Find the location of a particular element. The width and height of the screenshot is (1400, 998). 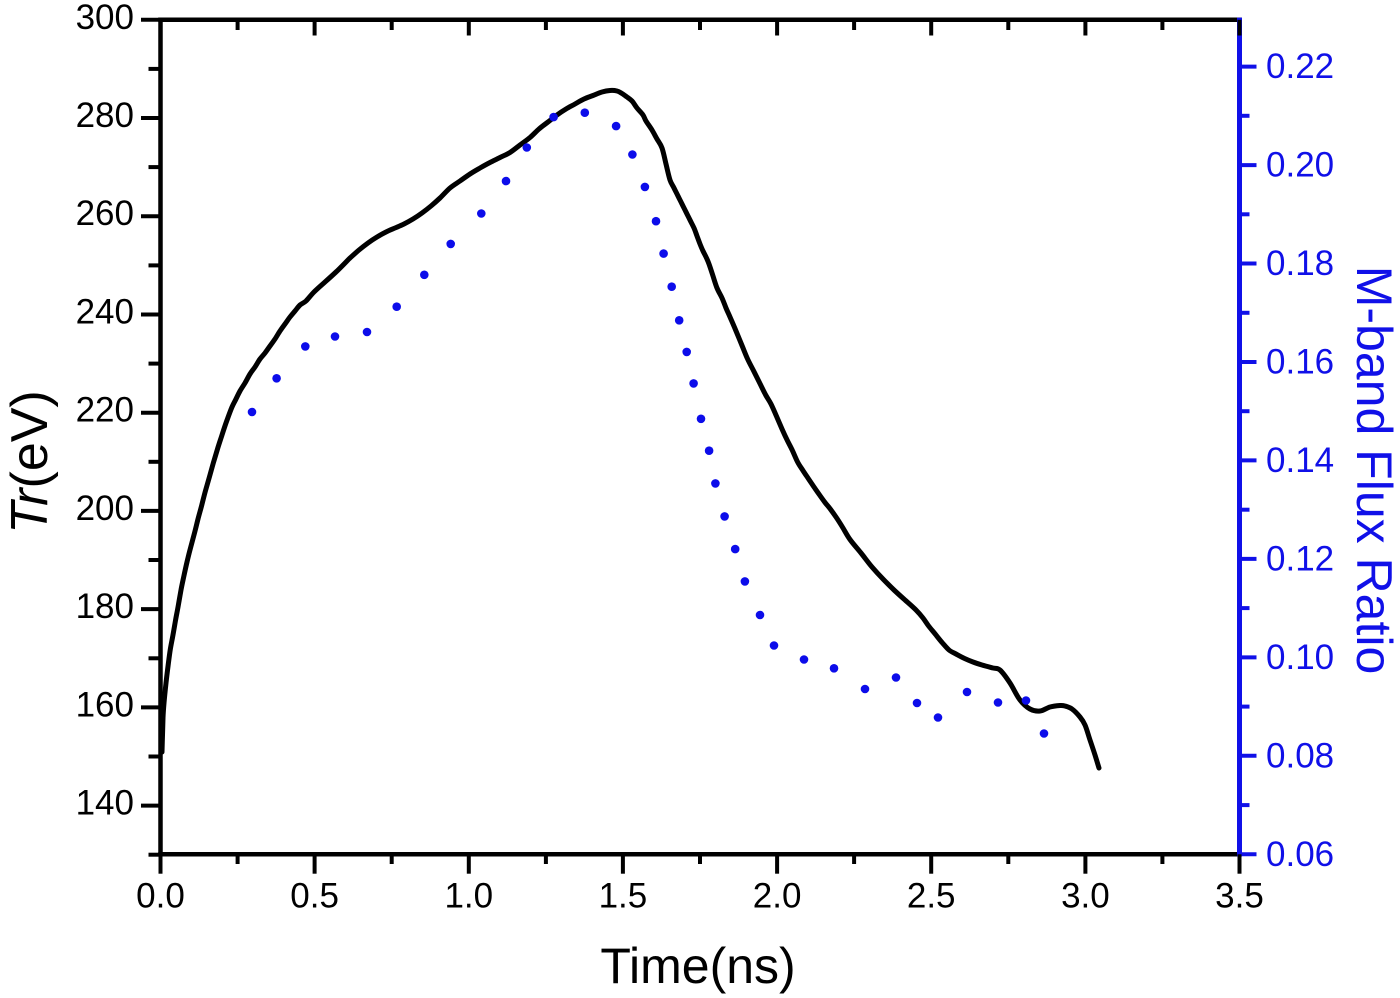

svg-text: 3.0 is located at coordinates (1085, 896).